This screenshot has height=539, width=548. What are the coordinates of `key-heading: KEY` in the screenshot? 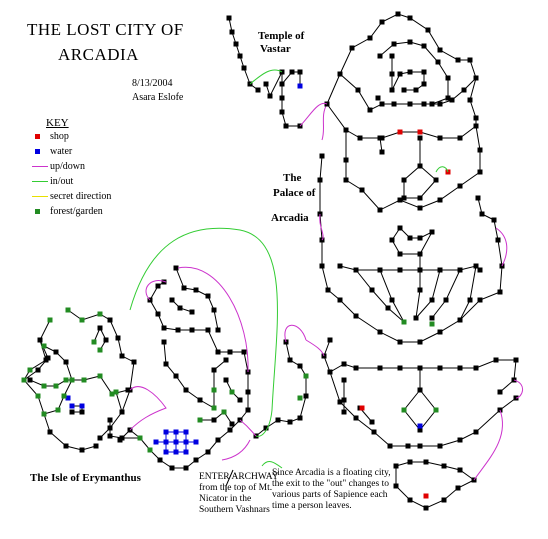 It's located at (57, 123).